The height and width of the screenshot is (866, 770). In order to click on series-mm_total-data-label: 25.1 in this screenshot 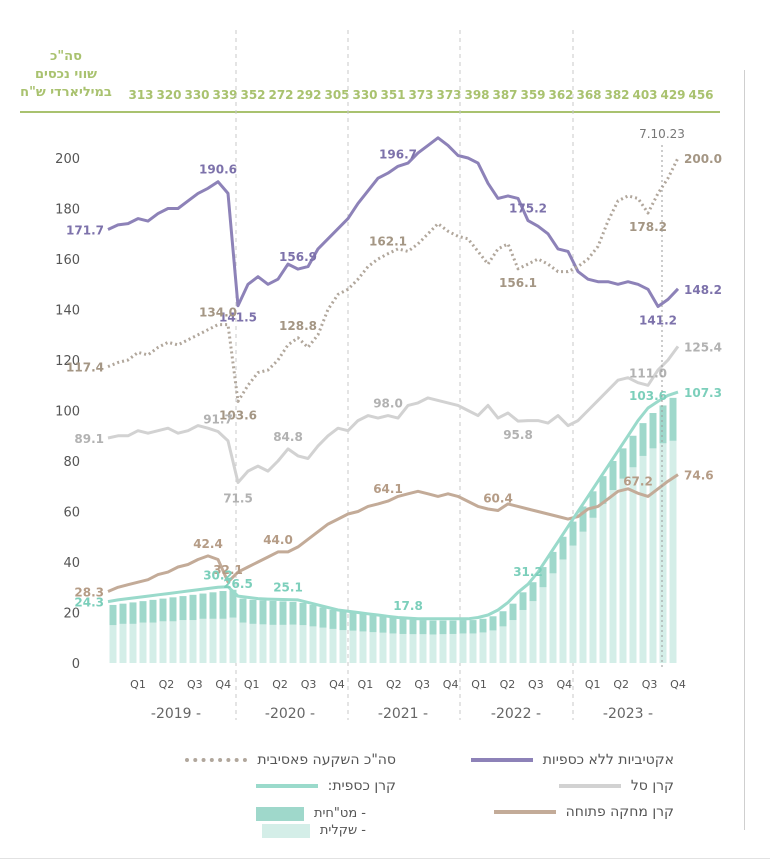, I will do `click(288, 588)`.